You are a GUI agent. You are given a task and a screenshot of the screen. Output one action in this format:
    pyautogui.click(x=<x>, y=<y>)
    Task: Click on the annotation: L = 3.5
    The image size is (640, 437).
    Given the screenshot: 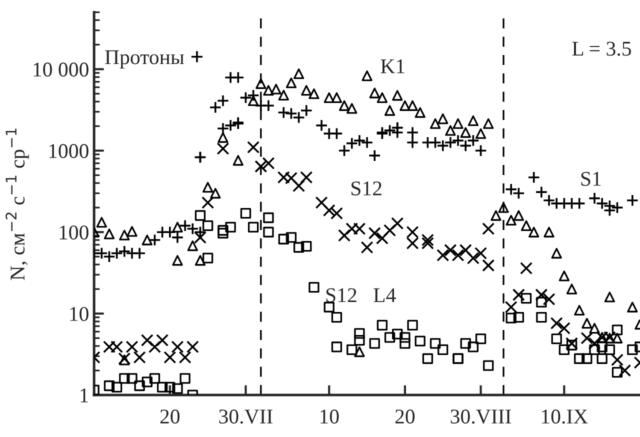 What is the action you would take?
    pyautogui.click(x=601, y=49)
    